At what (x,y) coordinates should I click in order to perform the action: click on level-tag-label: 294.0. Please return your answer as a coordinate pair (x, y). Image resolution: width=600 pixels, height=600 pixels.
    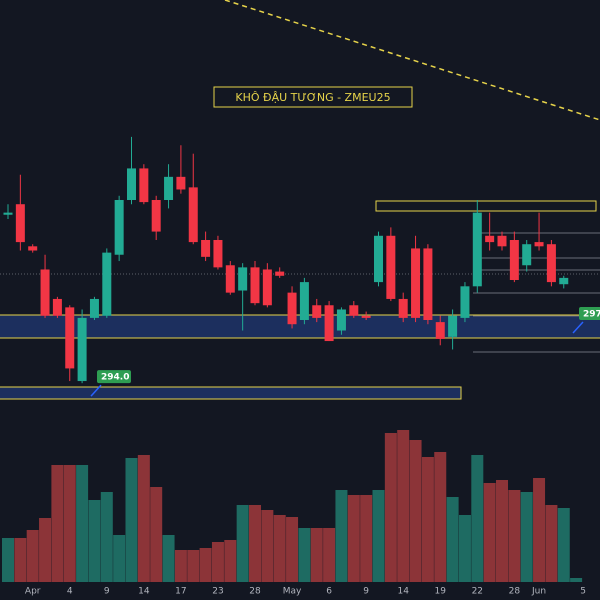
    Looking at the image, I should click on (115, 378).